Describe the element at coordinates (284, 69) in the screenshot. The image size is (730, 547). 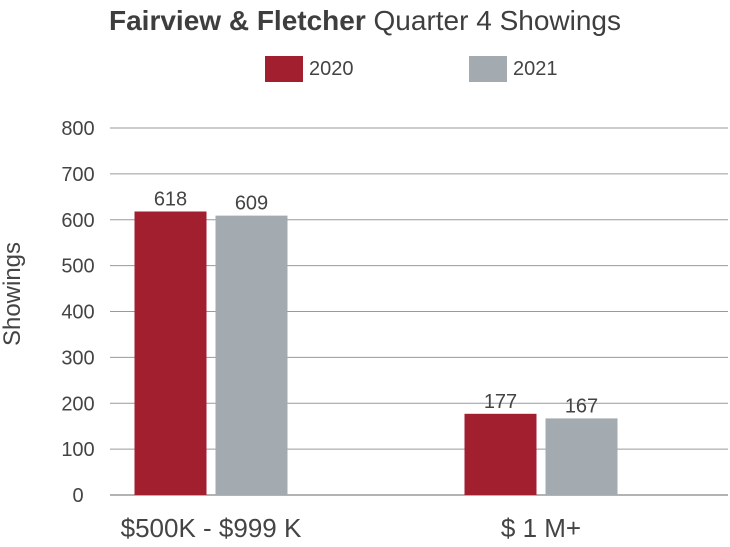
I see `legend-swatch-2020` at that location.